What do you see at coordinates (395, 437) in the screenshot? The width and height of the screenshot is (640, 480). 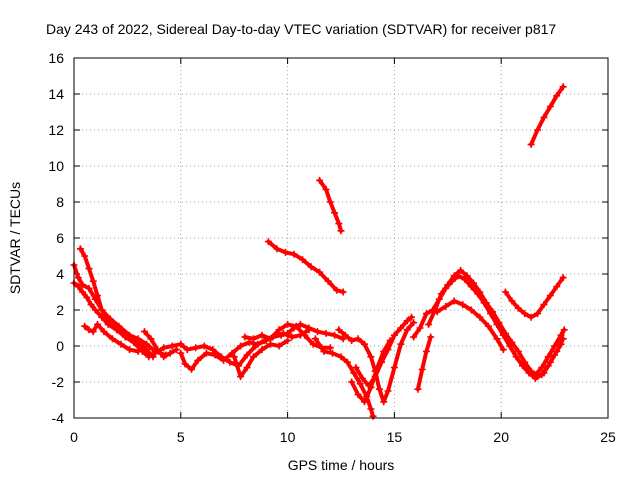 I see `x-tick-label: 15` at bounding box center [395, 437].